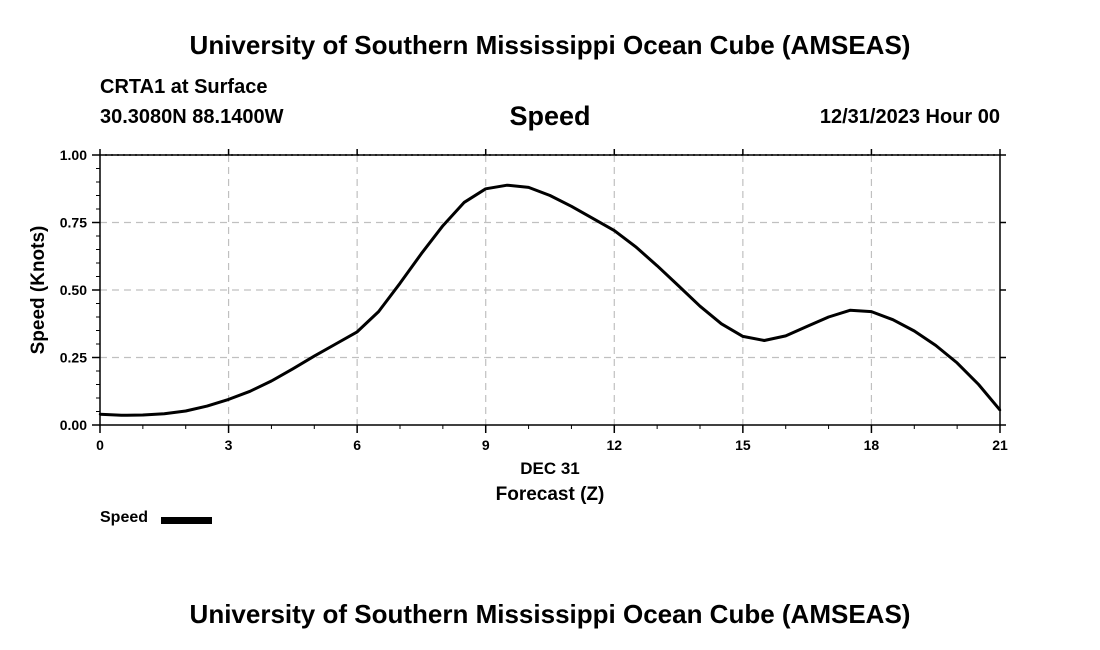  Describe the element at coordinates (73, 358) in the screenshot. I see `y-tick-label: 0.25` at that location.